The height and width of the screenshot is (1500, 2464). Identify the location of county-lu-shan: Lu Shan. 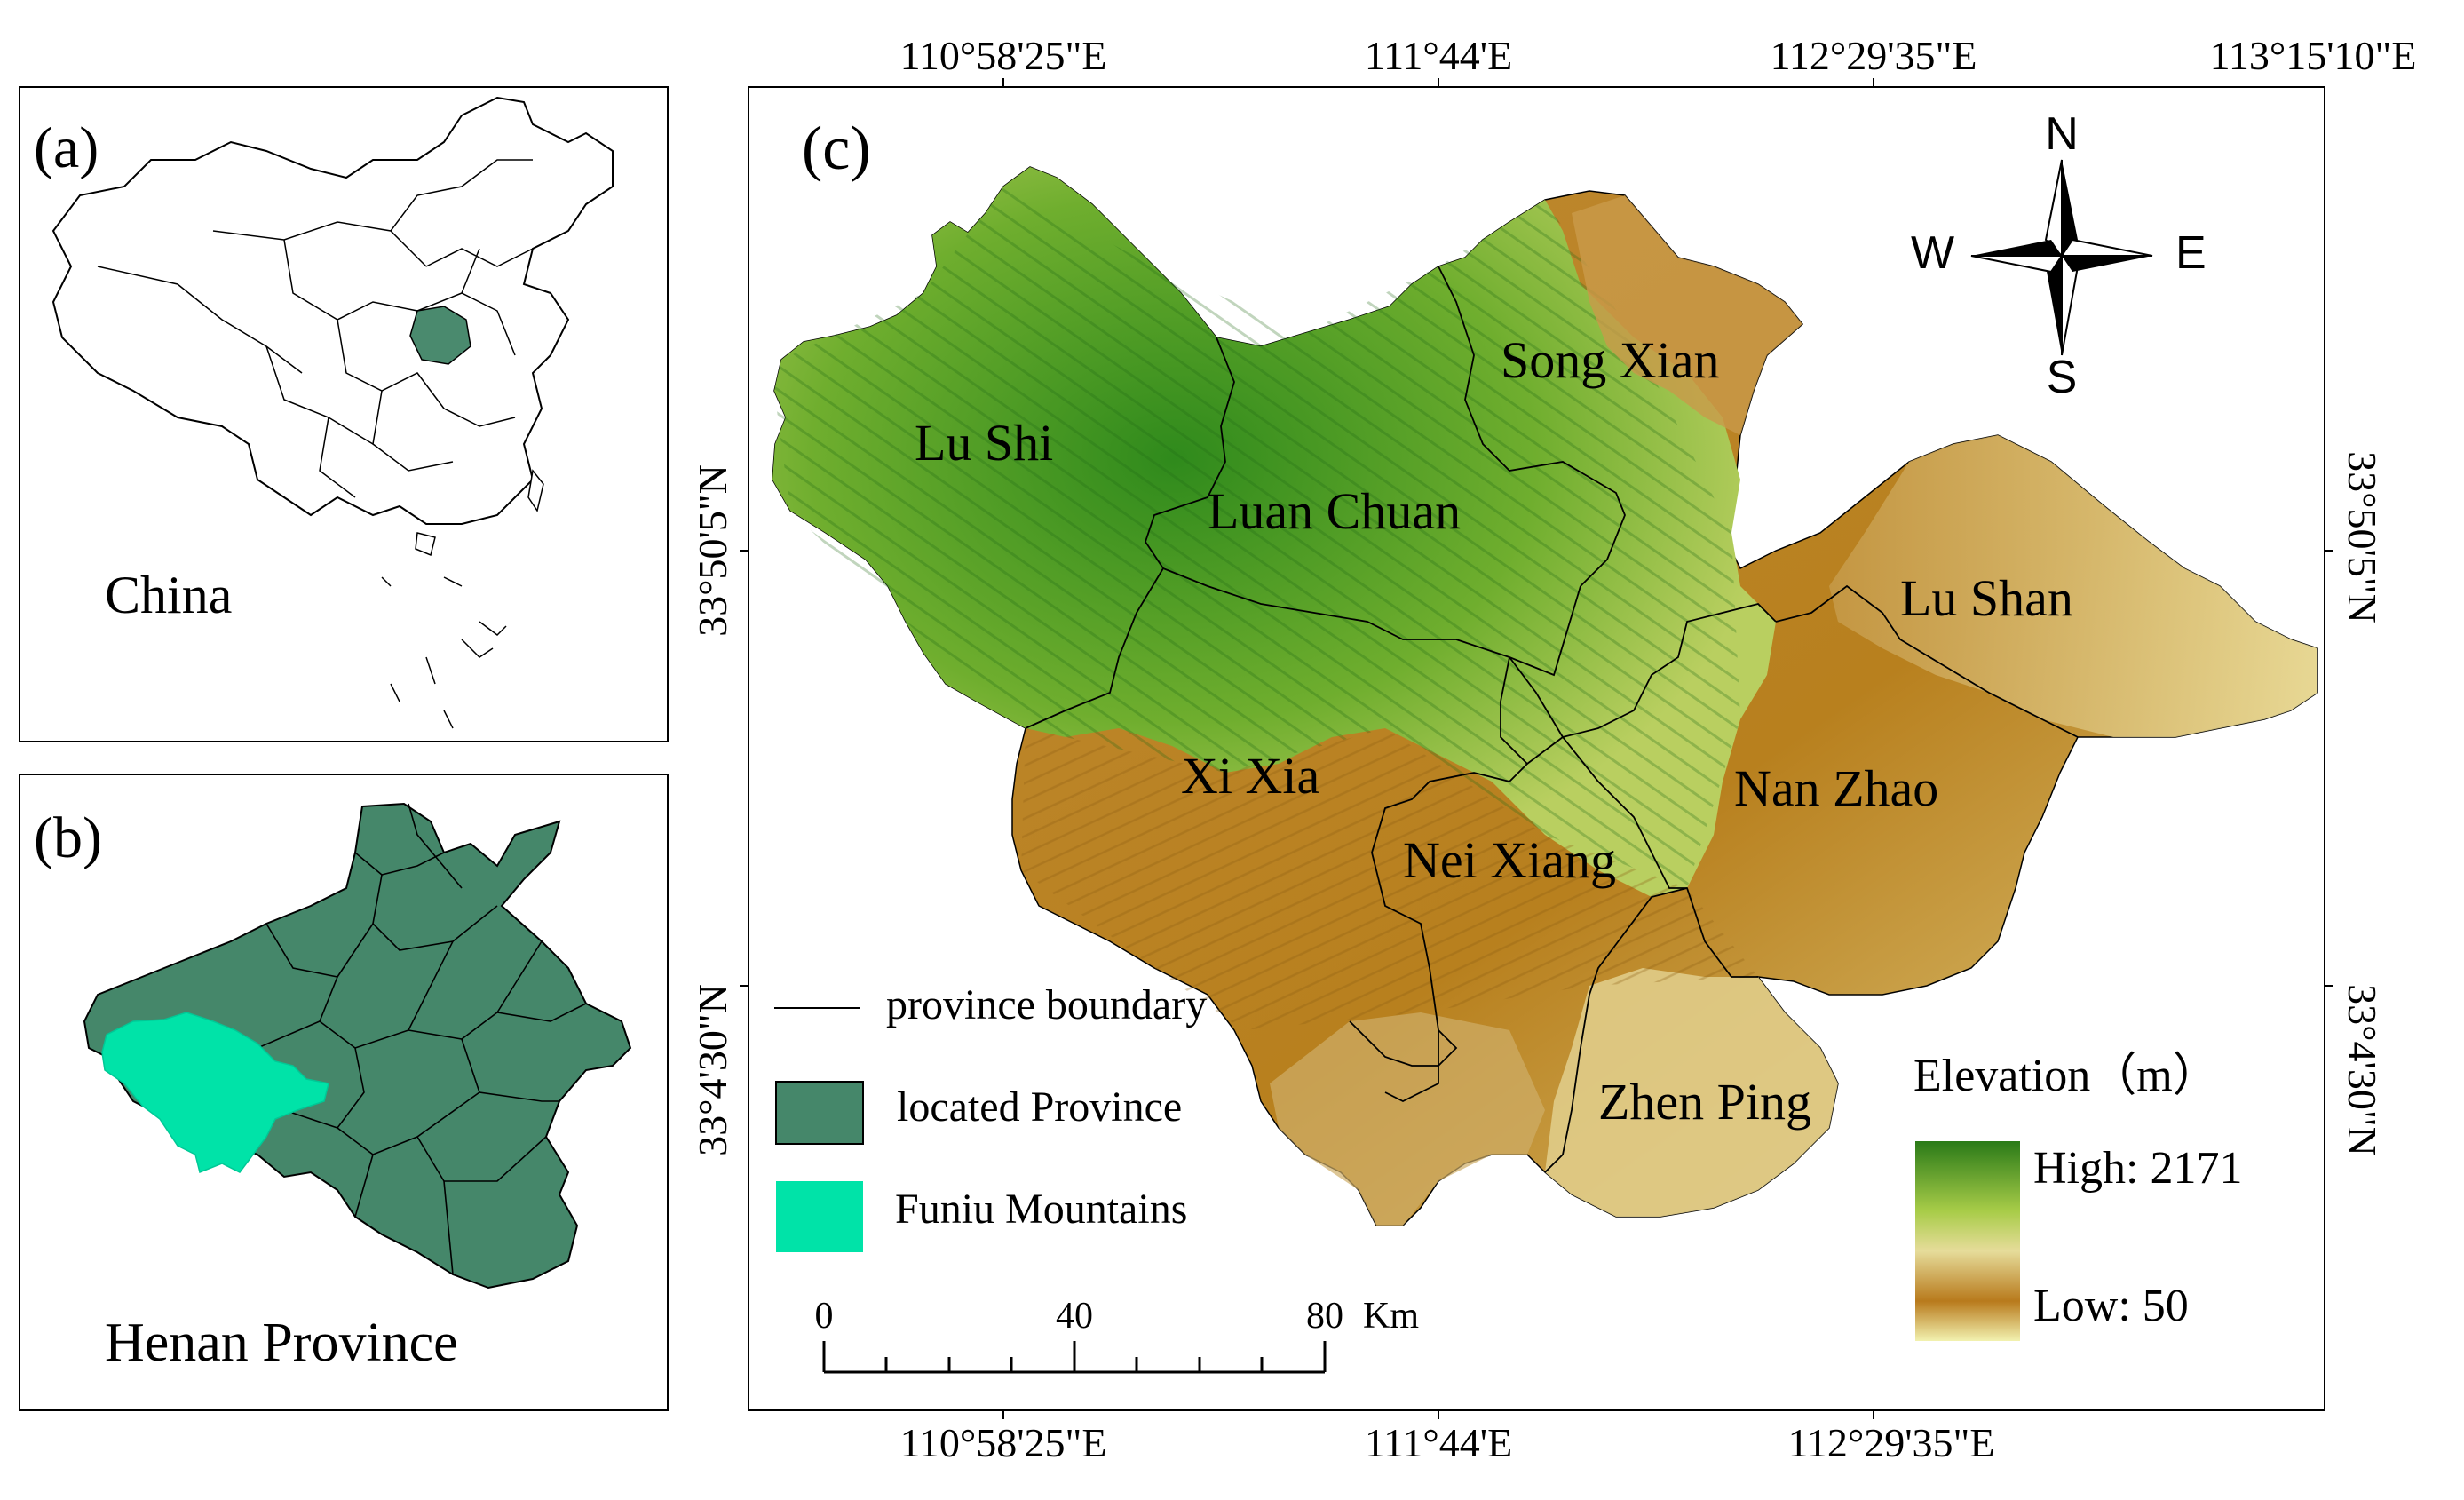
(1987, 598).